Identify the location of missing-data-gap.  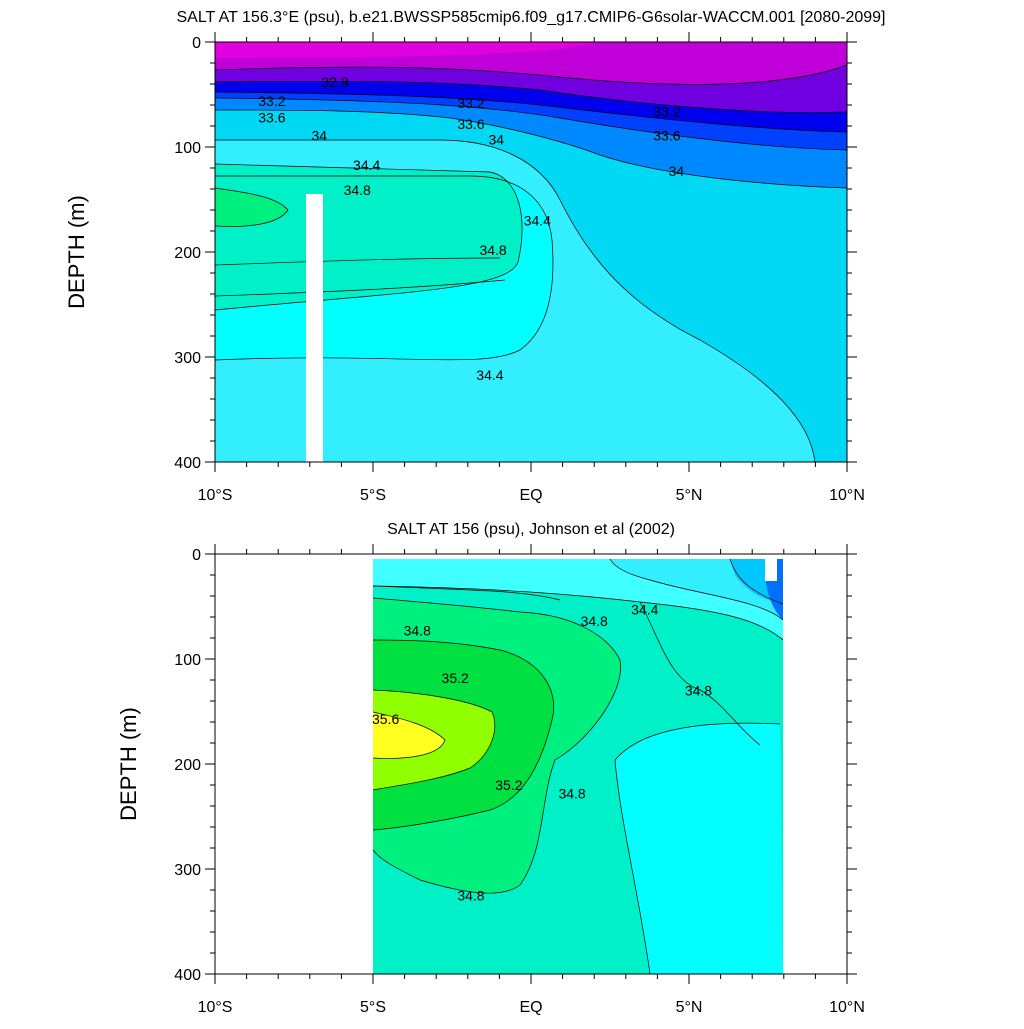
(771, 570).